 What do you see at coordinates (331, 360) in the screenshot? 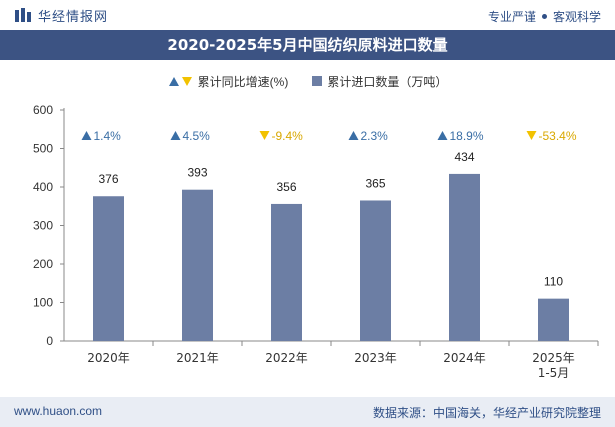
I see `x-axis: 2020年 2021年 2022年 2023年 2024年 2025年 1-5月` at bounding box center [331, 360].